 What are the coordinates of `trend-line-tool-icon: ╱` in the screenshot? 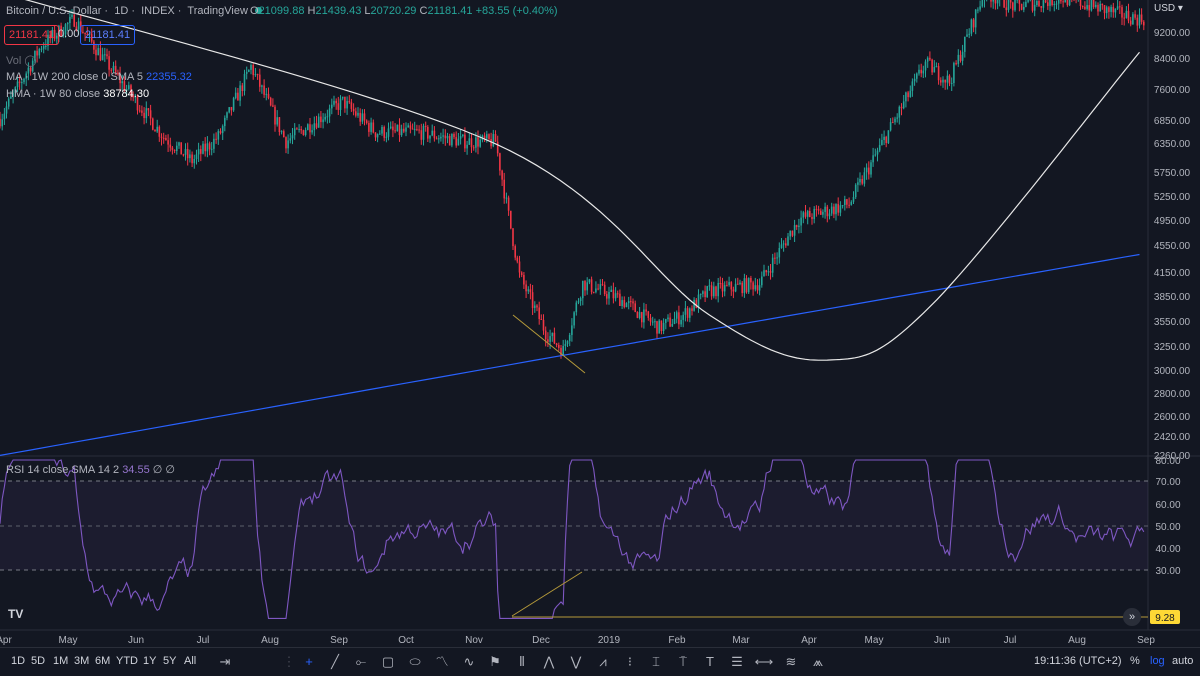 It's located at (335, 662).